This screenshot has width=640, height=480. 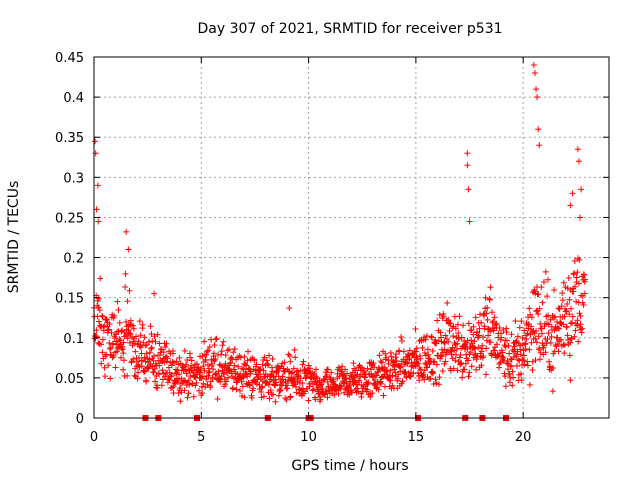 What do you see at coordinates (94, 437) in the screenshot?
I see `x-tick-label: 0` at bounding box center [94, 437].